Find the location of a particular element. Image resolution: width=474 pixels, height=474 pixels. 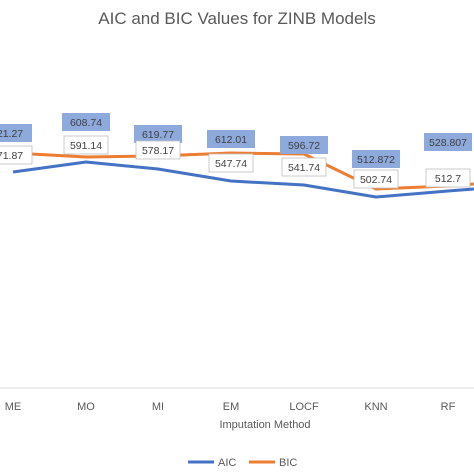

data-label-bic: 541.74 is located at coordinates (304, 167).